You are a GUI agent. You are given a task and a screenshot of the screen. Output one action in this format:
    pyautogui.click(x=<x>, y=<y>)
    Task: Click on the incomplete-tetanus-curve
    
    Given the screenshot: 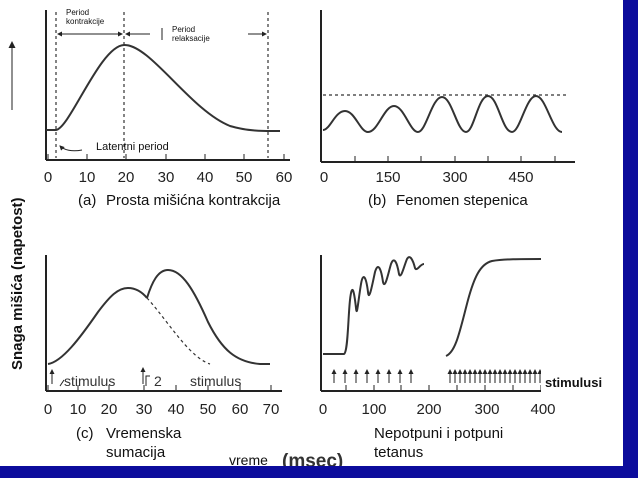 What is the action you would take?
    pyautogui.click(x=374, y=305)
    